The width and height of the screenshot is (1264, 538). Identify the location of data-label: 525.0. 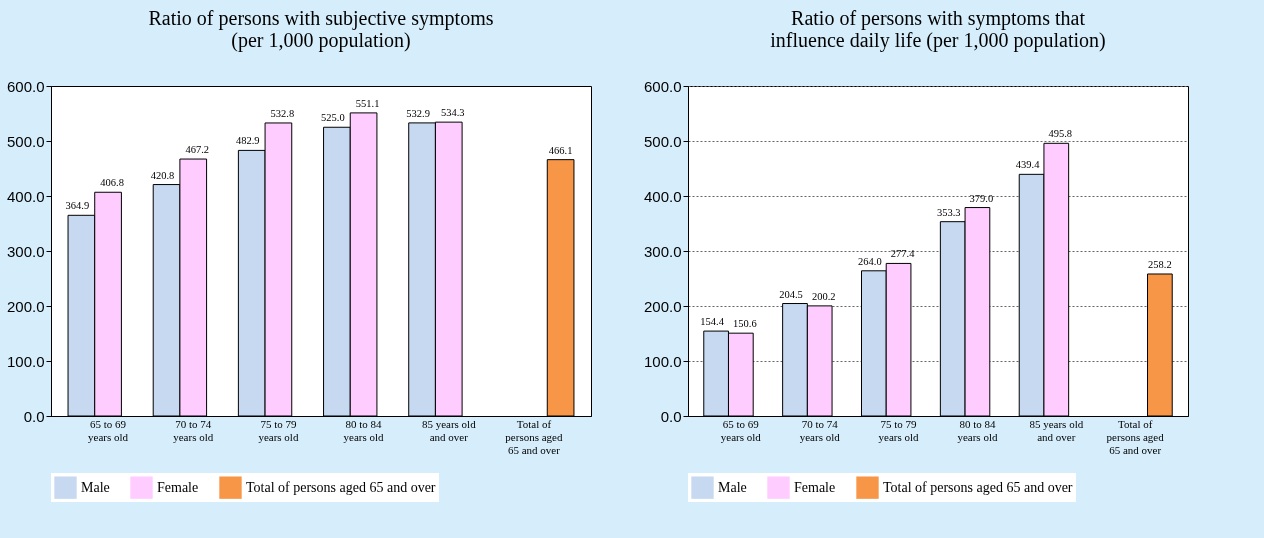
(333, 118).